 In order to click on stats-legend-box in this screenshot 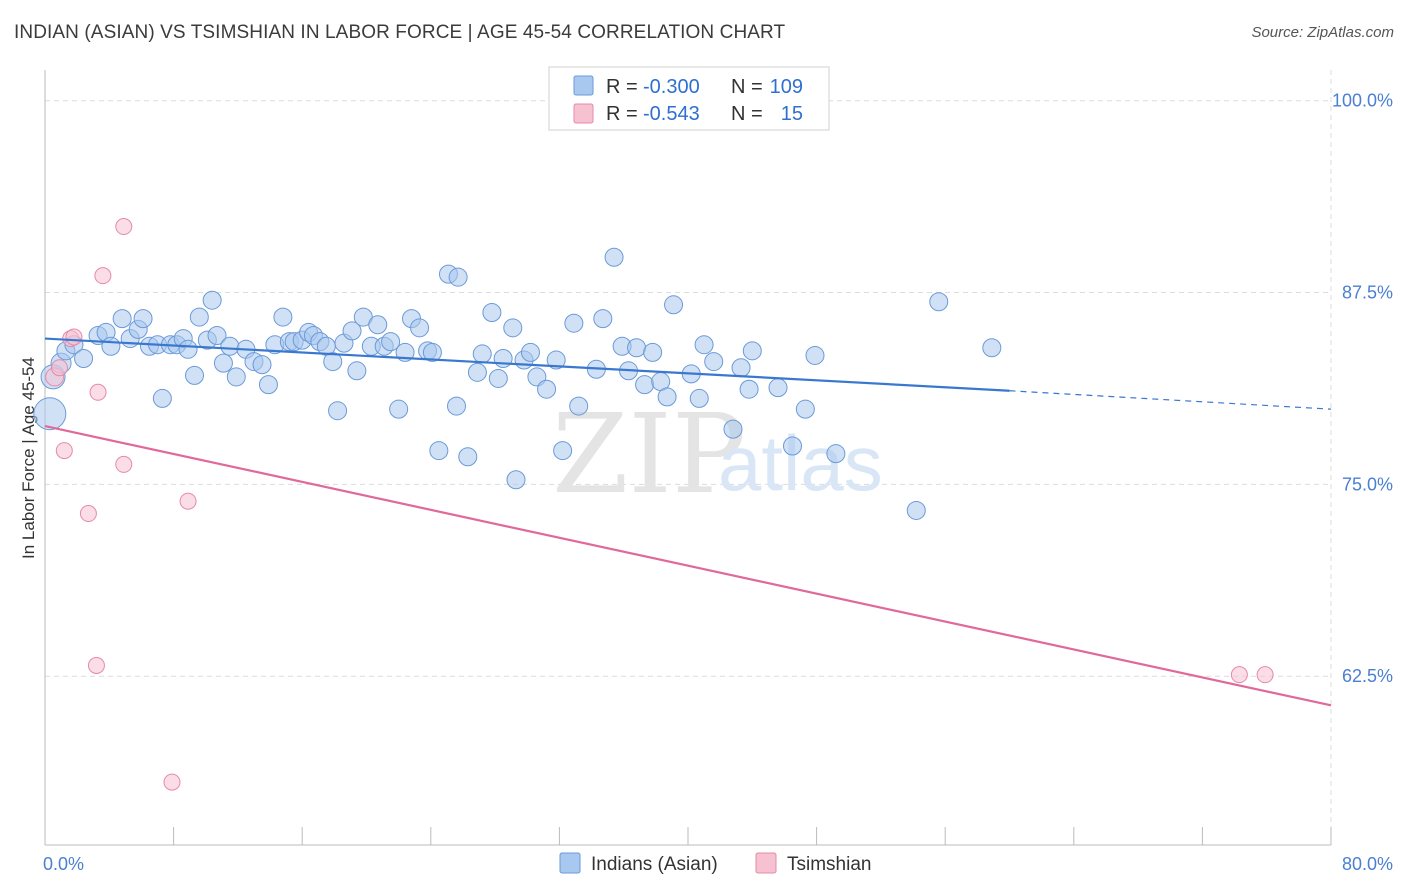, I will do `click(689, 98)`.